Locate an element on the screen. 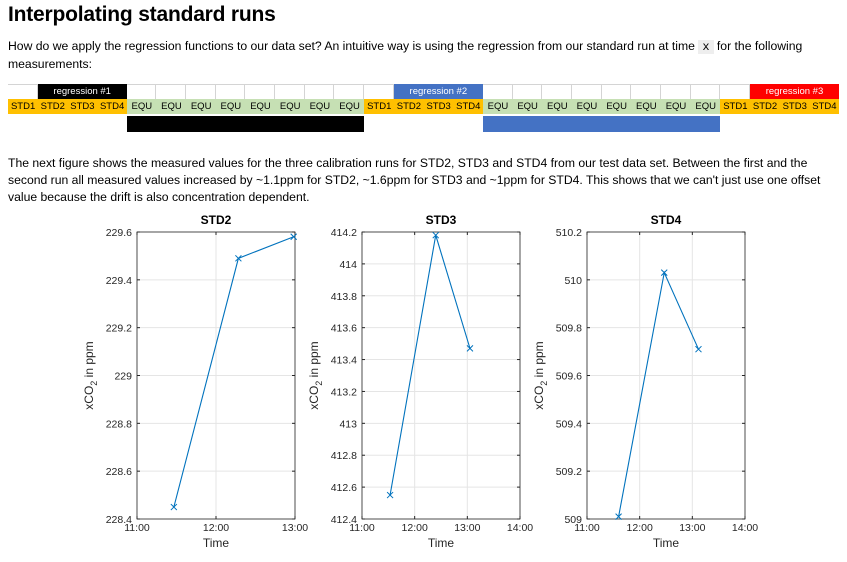 The image size is (847, 562). y-tick-label: 229.2 is located at coordinates (119, 329).